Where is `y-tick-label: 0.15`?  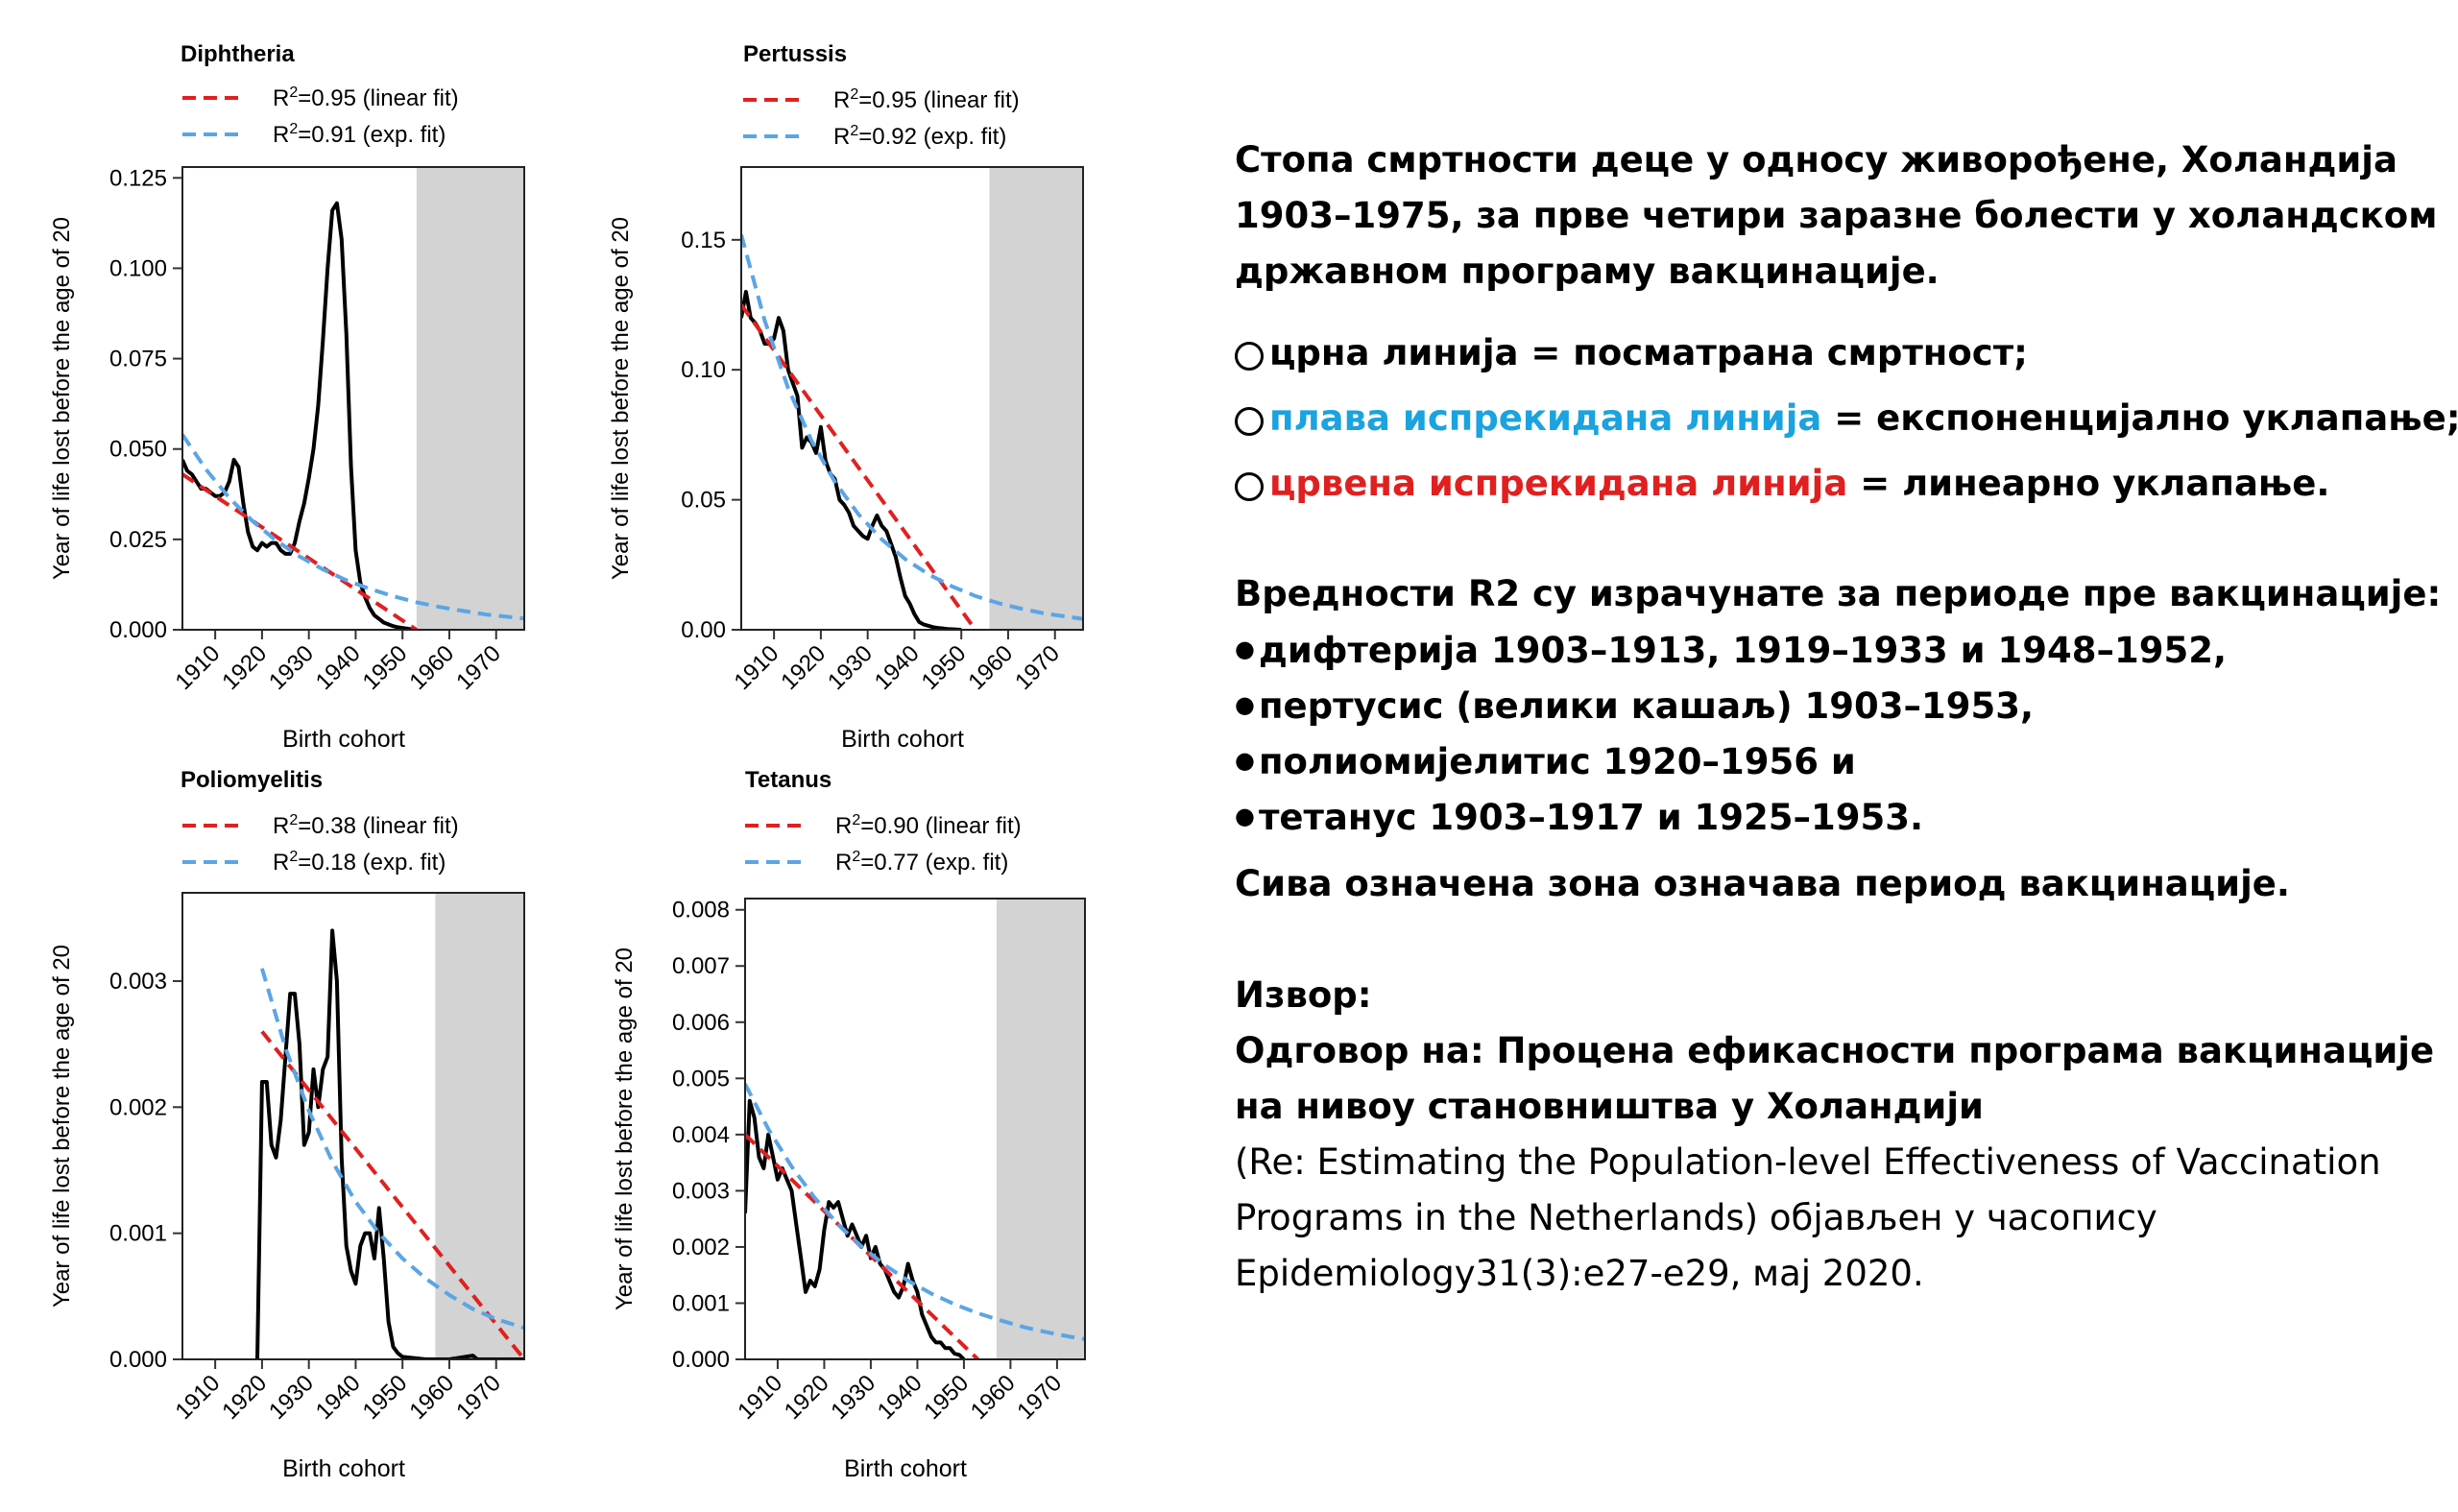
y-tick-label: 0.15 is located at coordinates (704, 240).